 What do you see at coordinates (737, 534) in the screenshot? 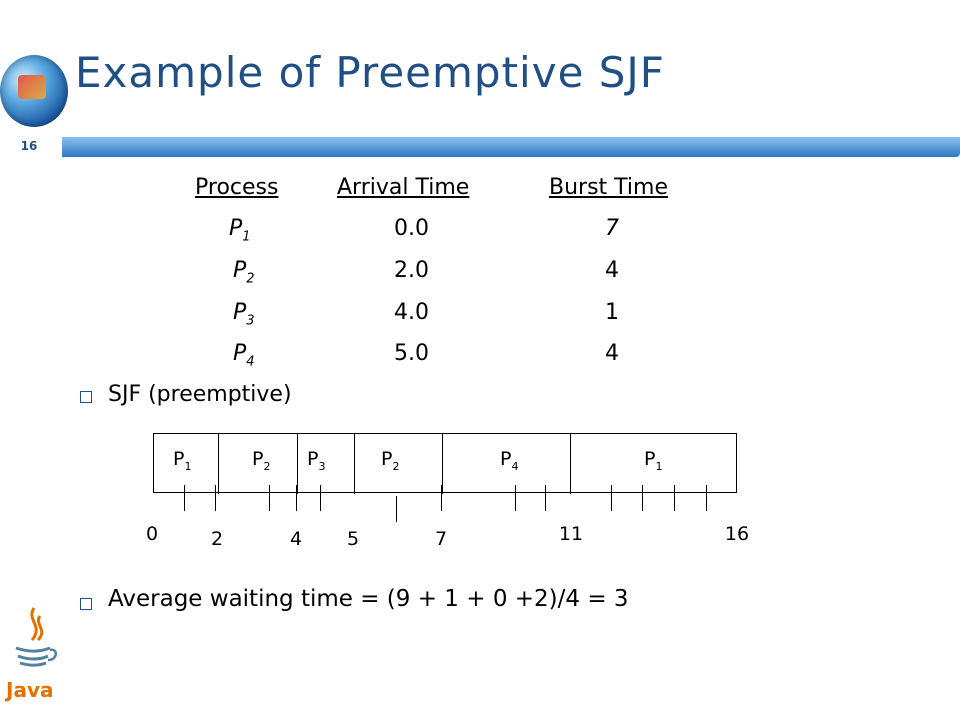
I see `time-label: 16` at bounding box center [737, 534].